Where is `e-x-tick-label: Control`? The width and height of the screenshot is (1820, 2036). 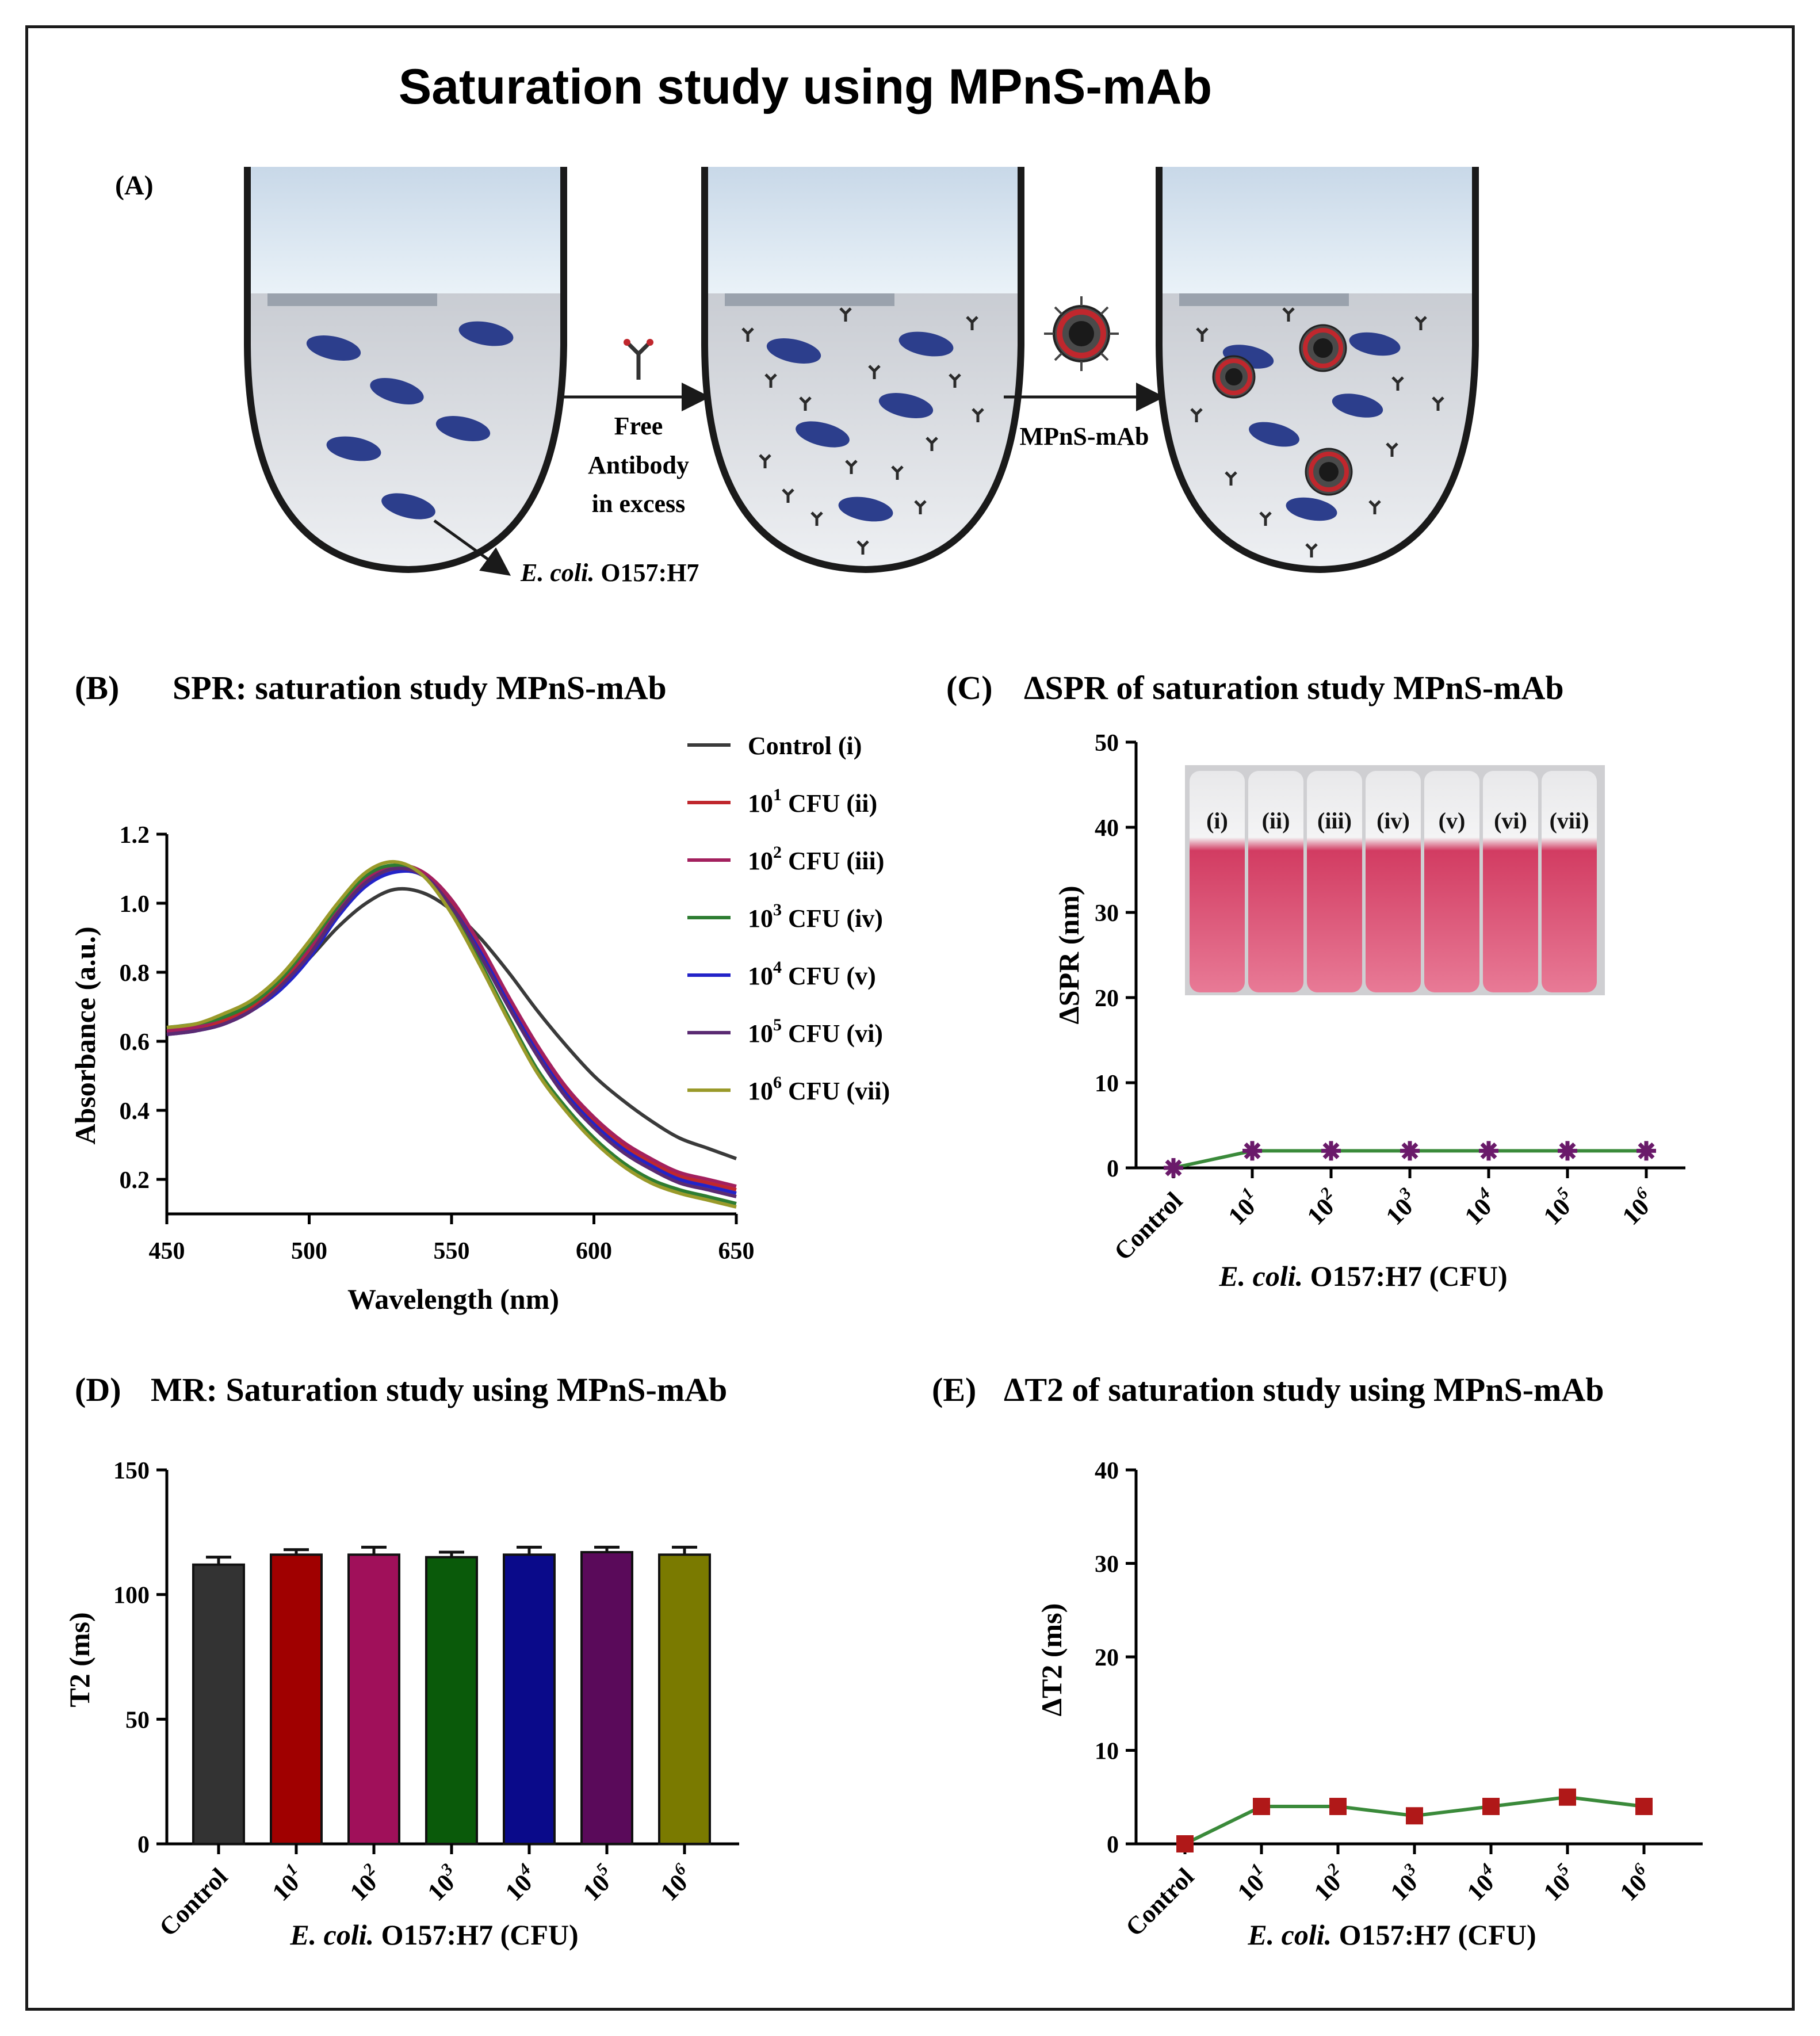 e-x-tick-label: Control is located at coordinates (1159, 1902).